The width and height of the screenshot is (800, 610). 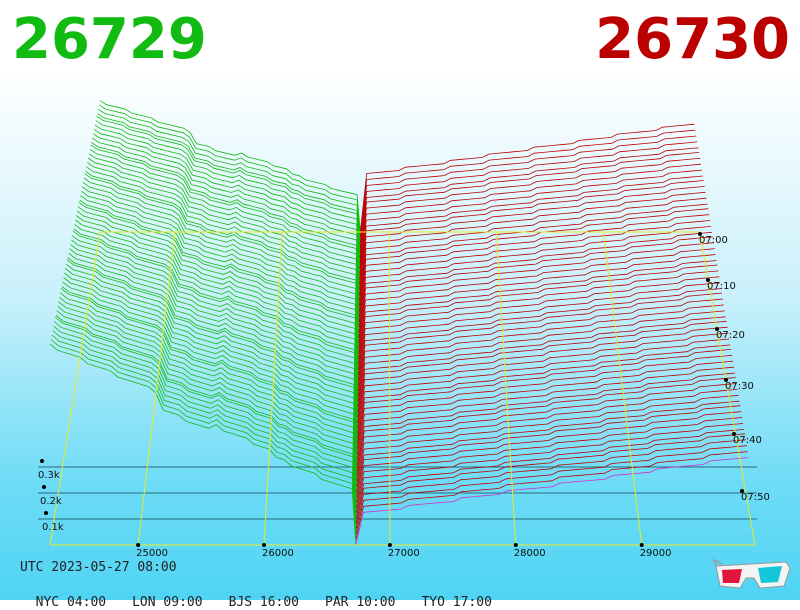 What do you see at coordinates (747, 440) in the screenshot?
I see `time-tick-label: 07:40` at bounding box center [747, 440].